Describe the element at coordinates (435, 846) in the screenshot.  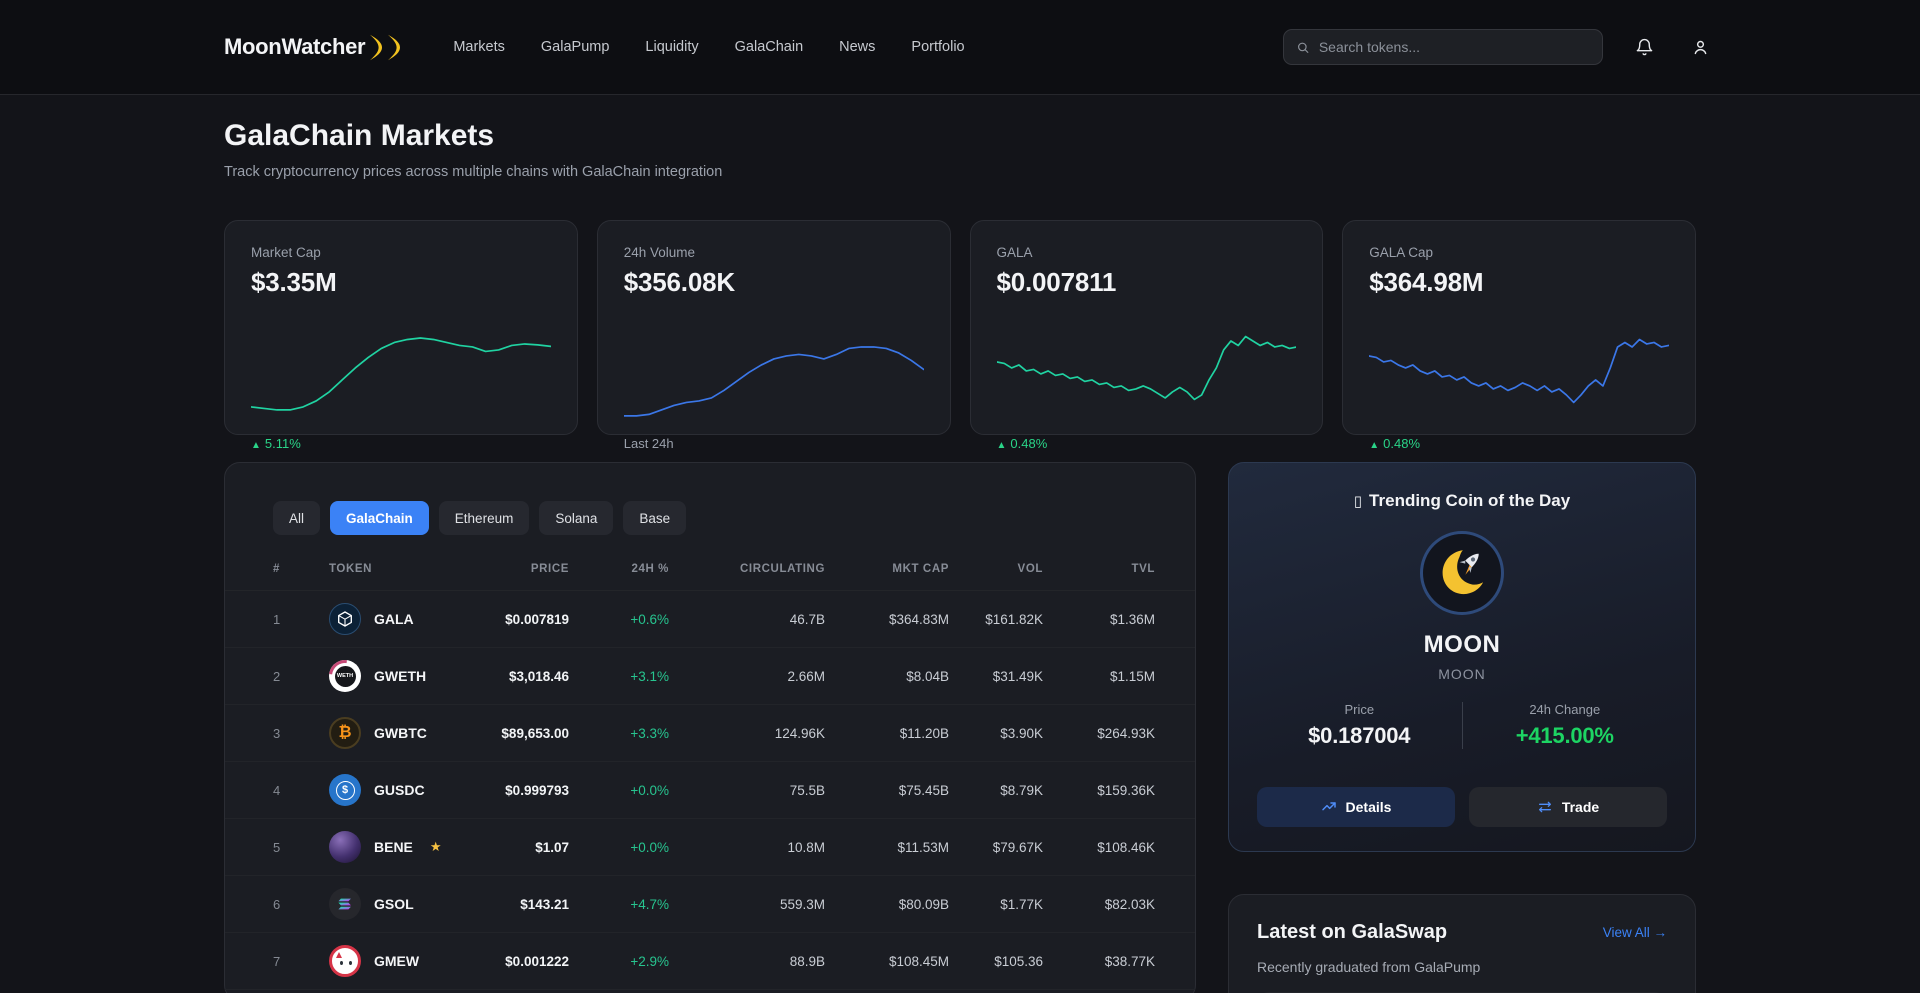
I see `star-icon: ★` at that location.